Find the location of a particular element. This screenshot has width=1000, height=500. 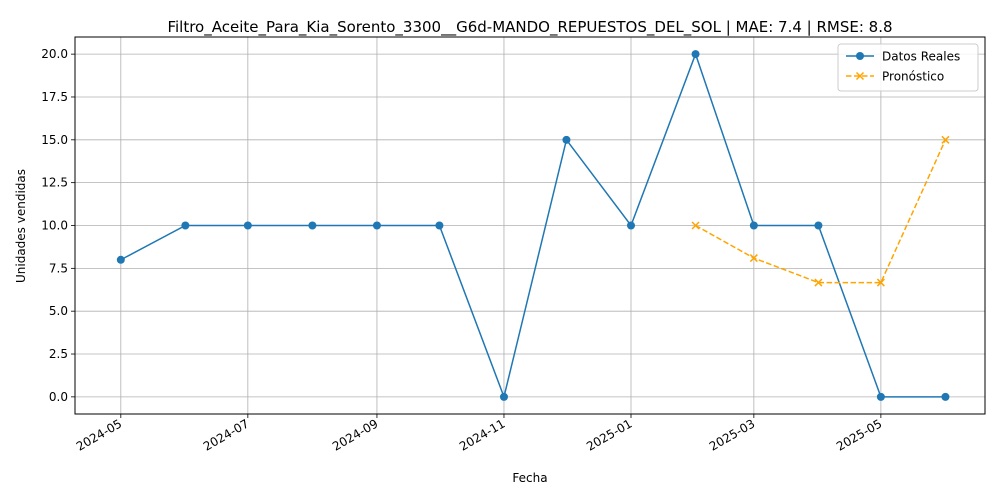

x-tick-label: 2024-09 is located at coordinates (355, 434).